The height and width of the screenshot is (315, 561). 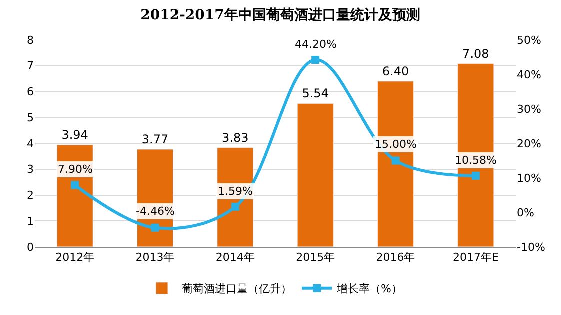 I want to click on data-label: 1.59%, so click(x=235, y=191).